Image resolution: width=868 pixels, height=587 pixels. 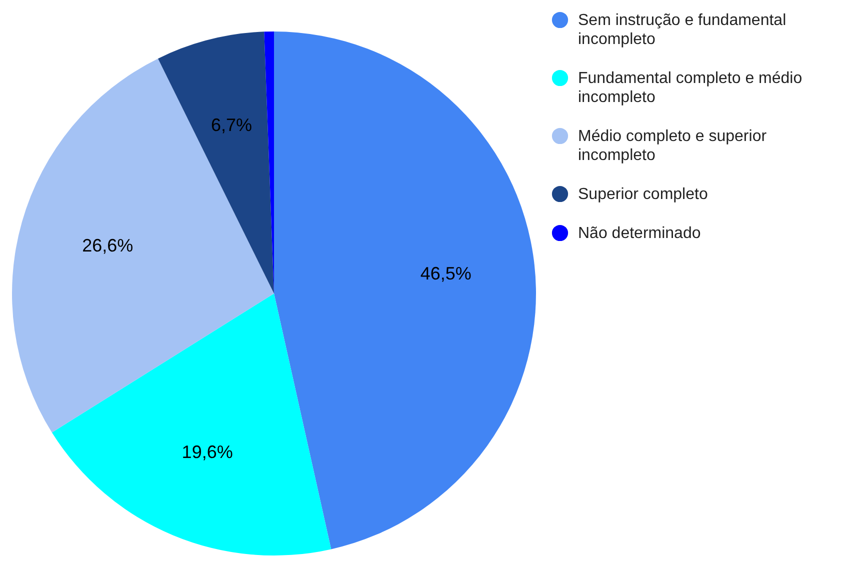 What do you see at coordinates (690, 88) in the screenshot?
I see `legend-label: Fundamental completo e médio incompleto` at bounding box center [690, 88].